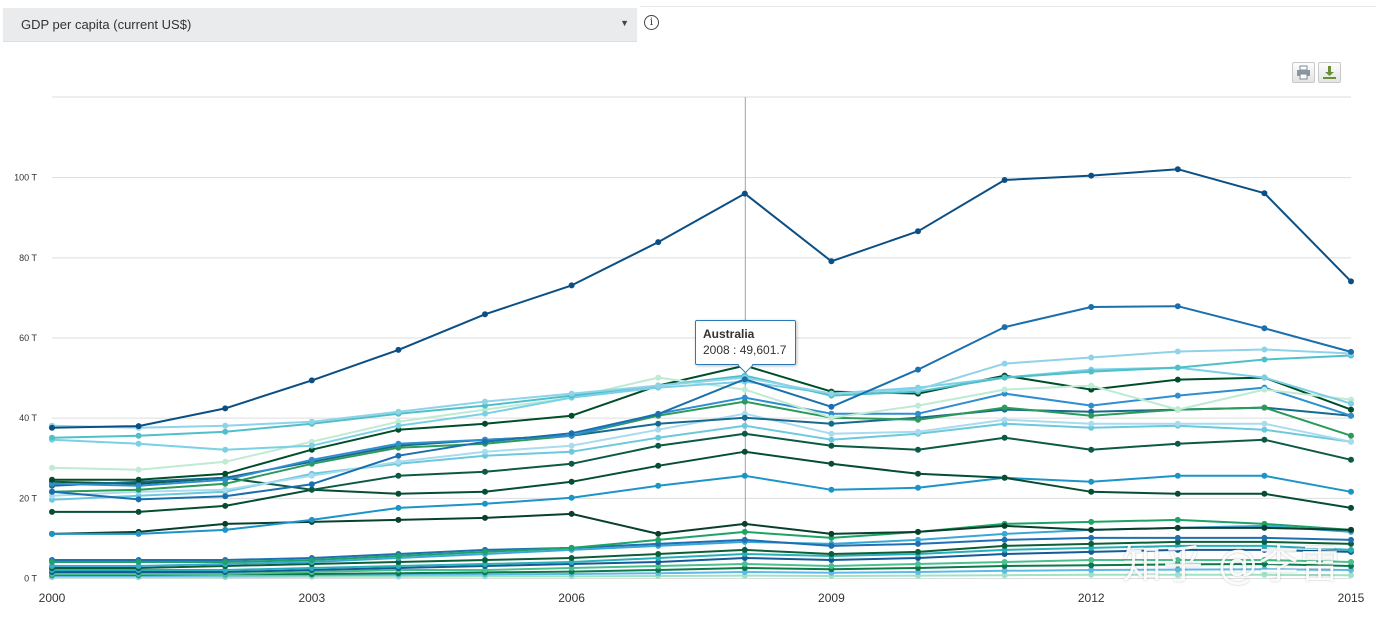 This screenshot has width=1376, height=617. I want to click on indicator-dropdown: GDP per capita (current US$) ▼, so click(320, 25).